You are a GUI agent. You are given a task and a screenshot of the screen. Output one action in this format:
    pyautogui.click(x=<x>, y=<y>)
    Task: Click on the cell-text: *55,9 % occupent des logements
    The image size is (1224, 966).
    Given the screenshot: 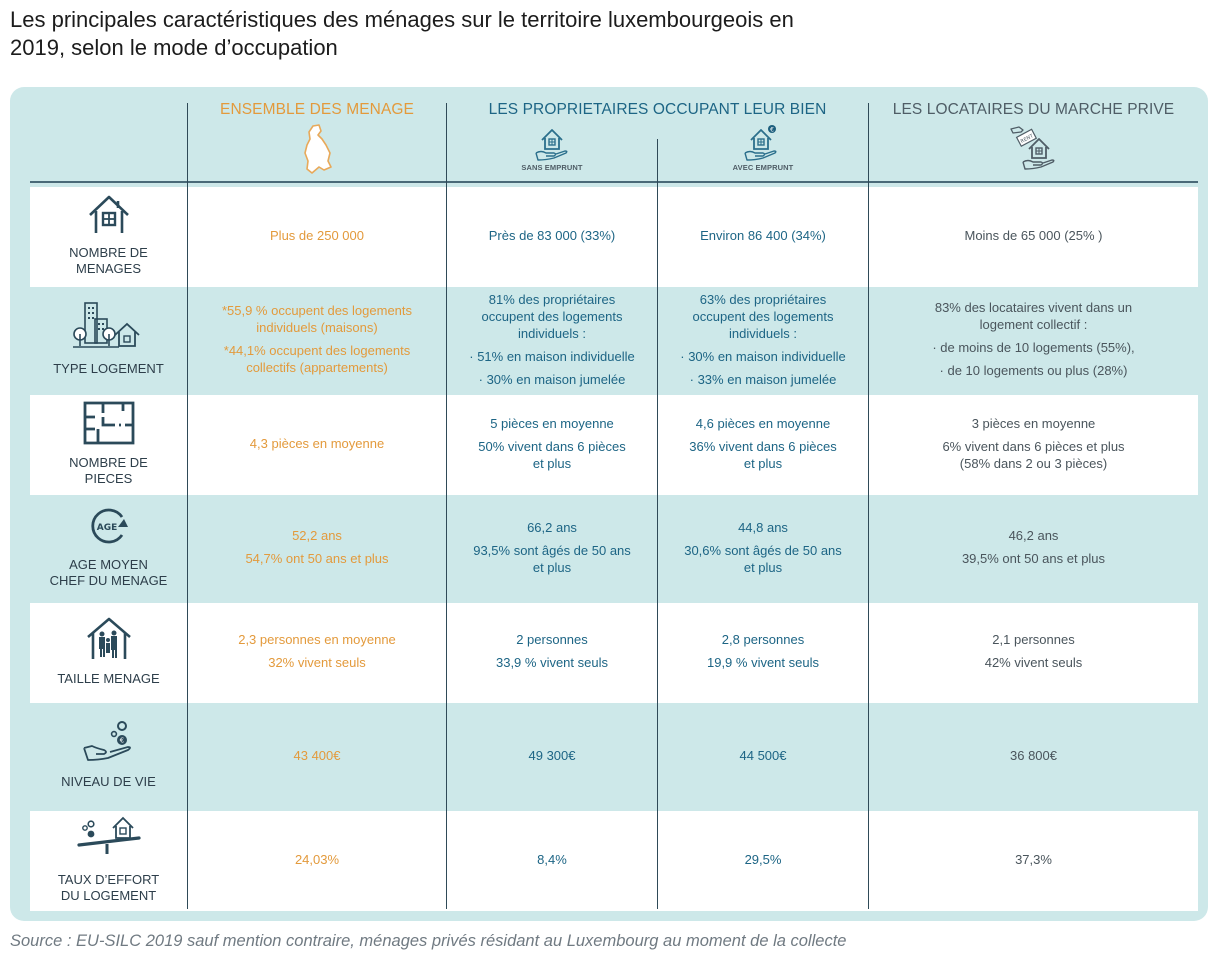 What is the action you would take?
    pyautogui.click(x=317, y=310)
    